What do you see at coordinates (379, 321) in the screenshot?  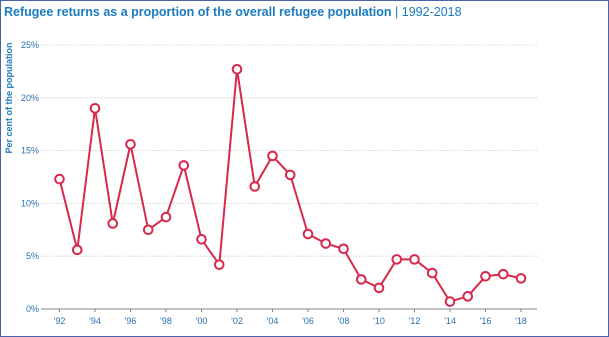 I see `x-tick-label: '10` at bounding box center [379, 321].